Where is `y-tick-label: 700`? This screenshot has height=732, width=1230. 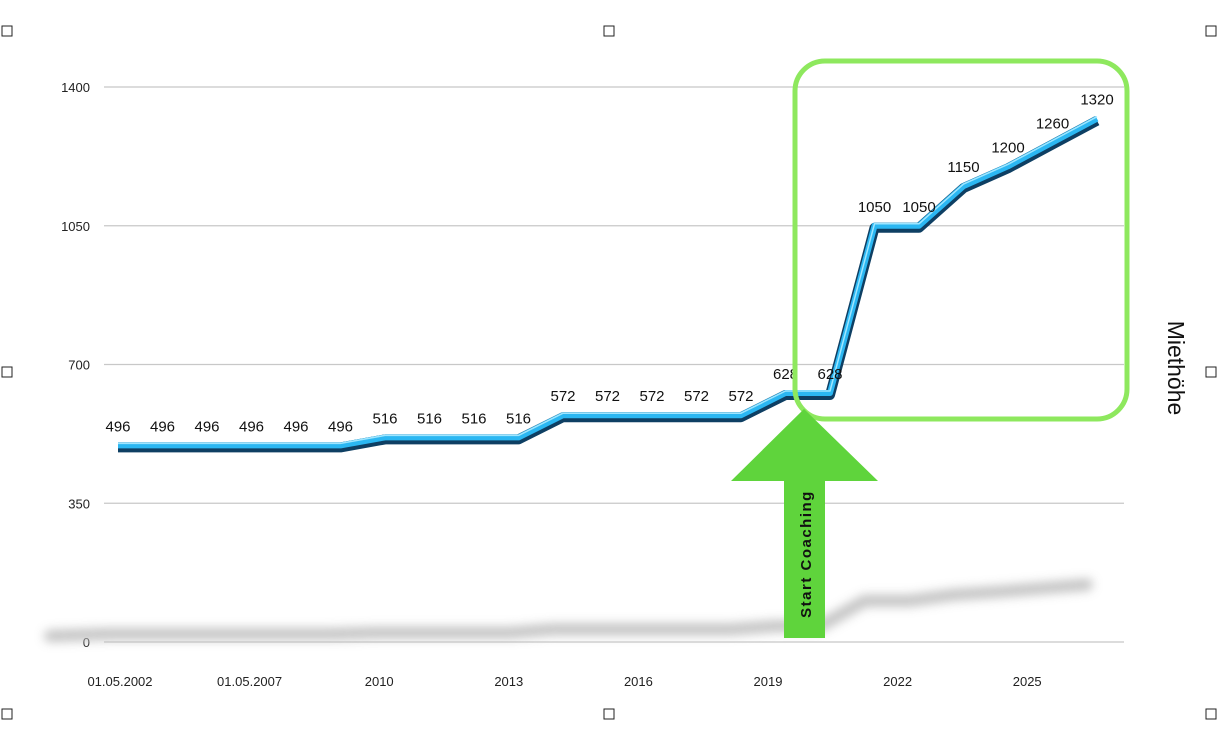 y-tick-label: 700 is located at coordinates (79, 365).